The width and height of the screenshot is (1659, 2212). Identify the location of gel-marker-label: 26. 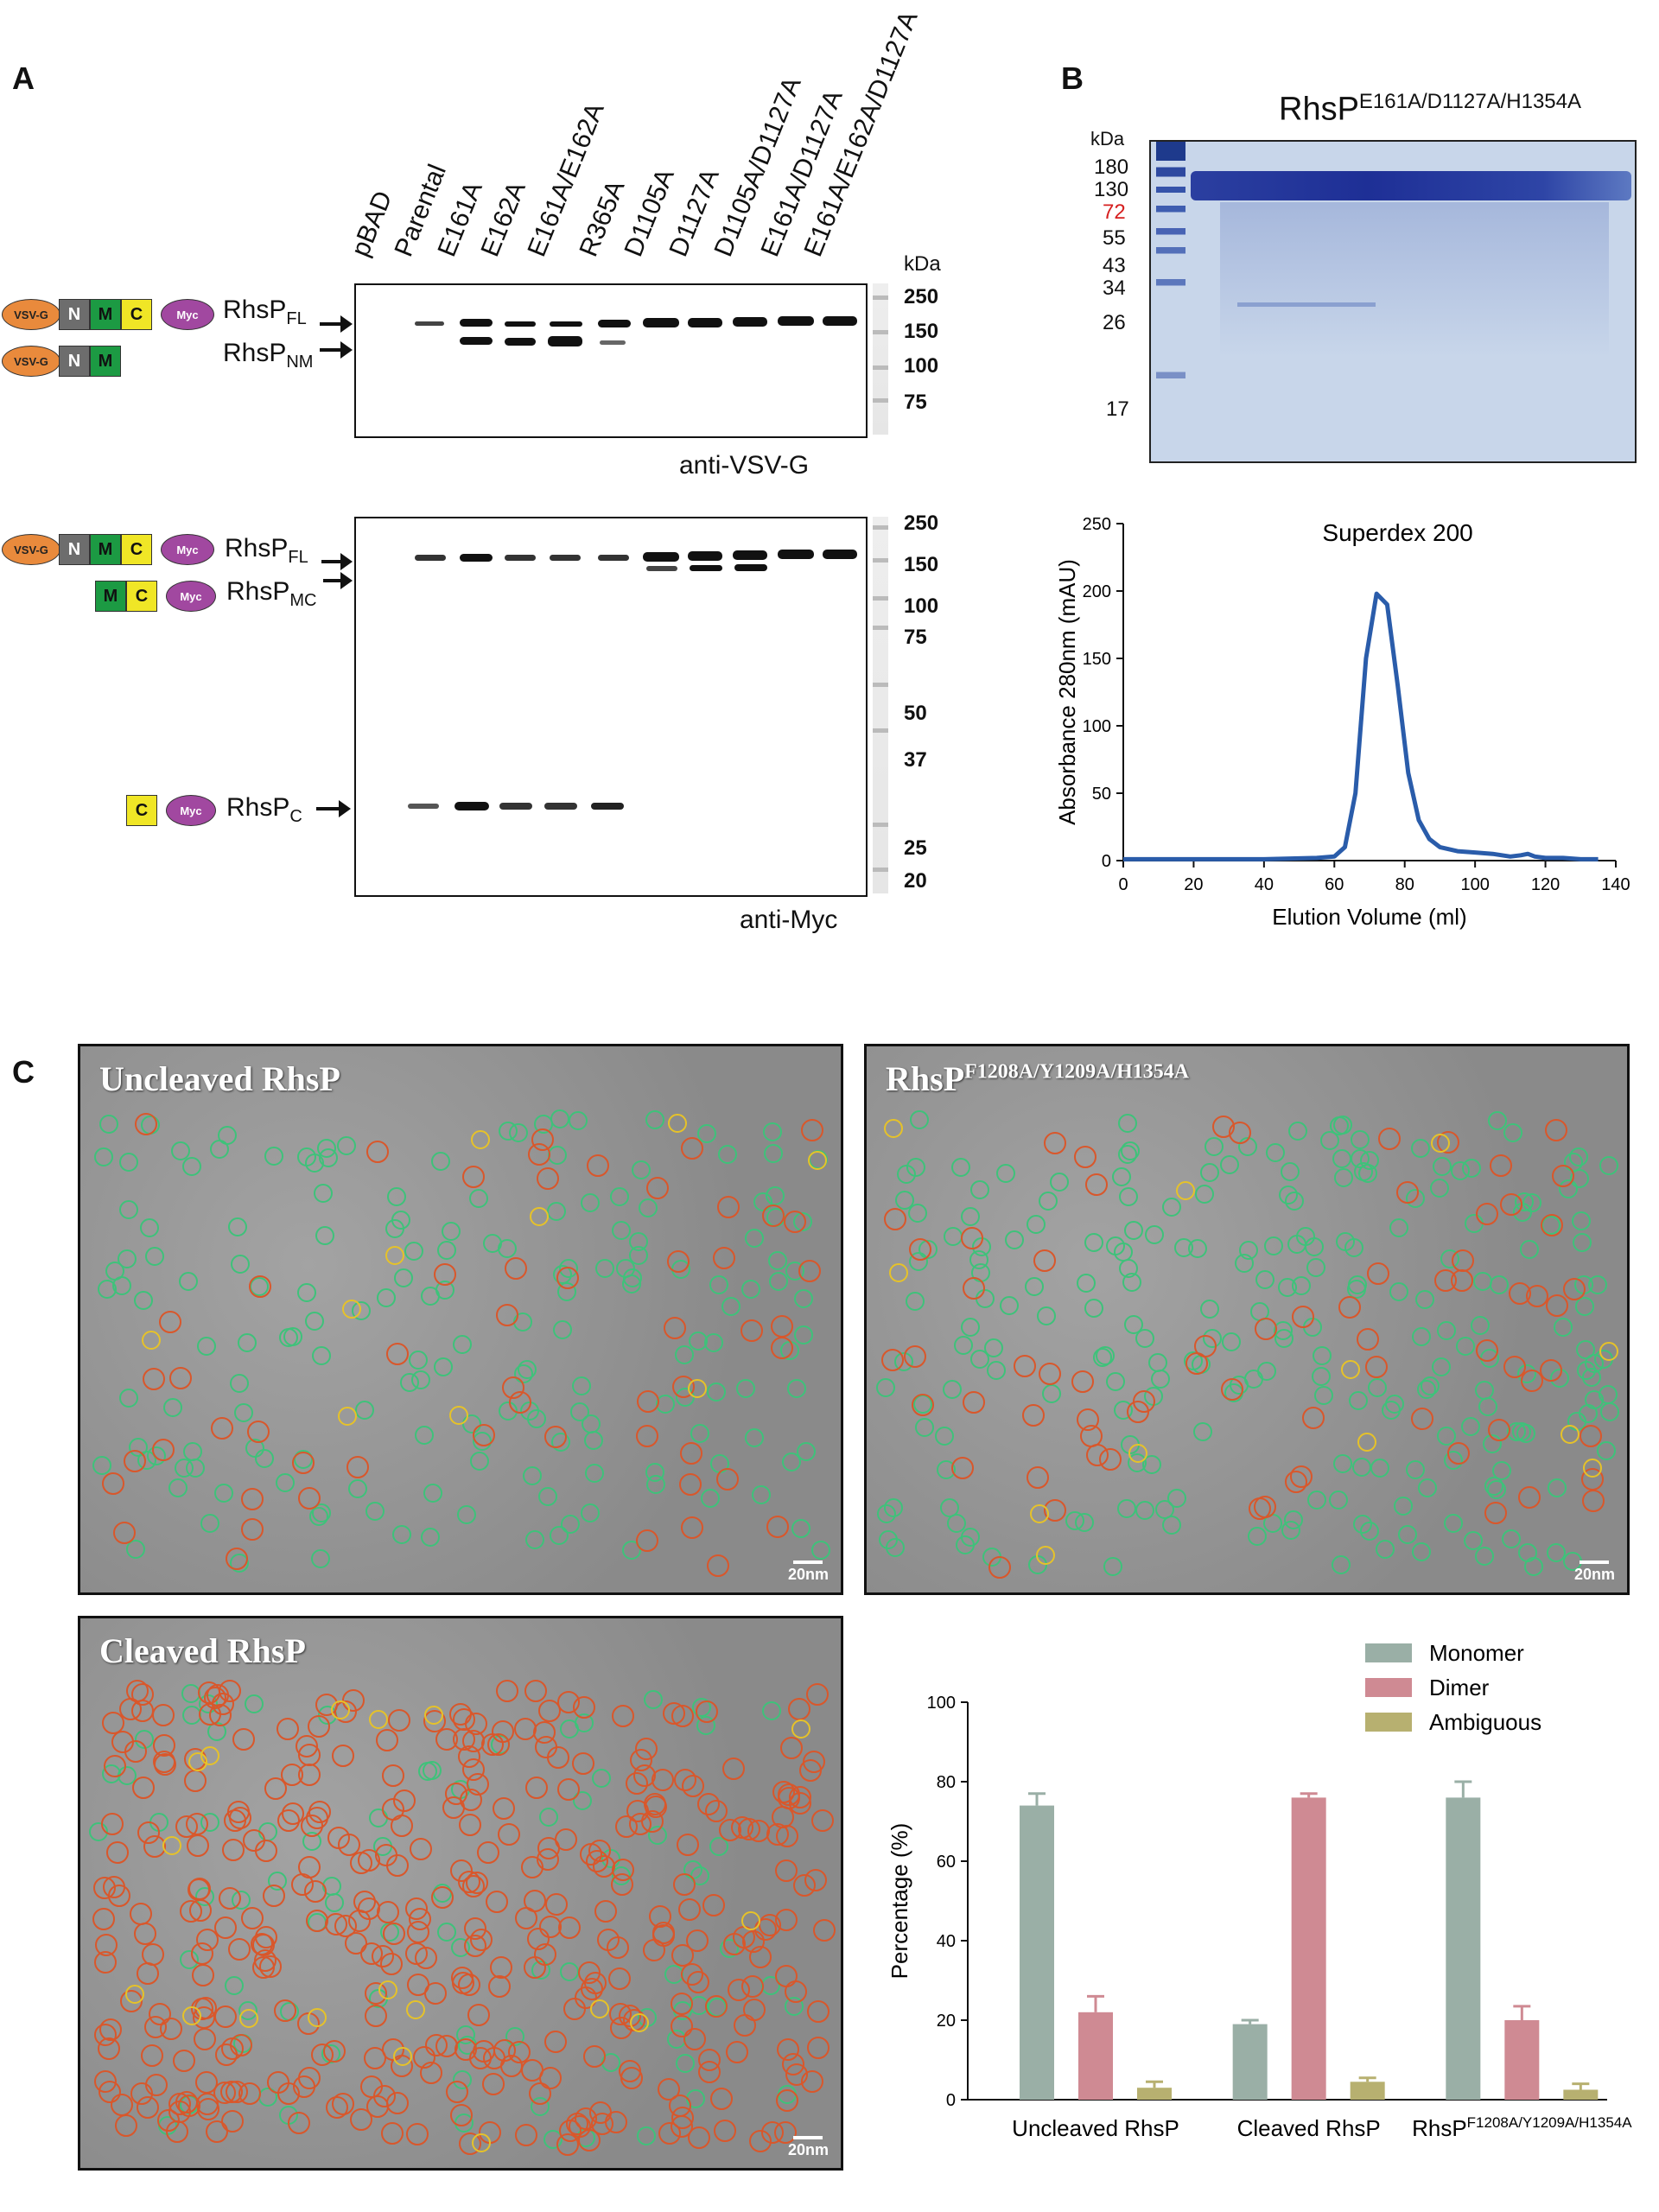
(1114, 322).